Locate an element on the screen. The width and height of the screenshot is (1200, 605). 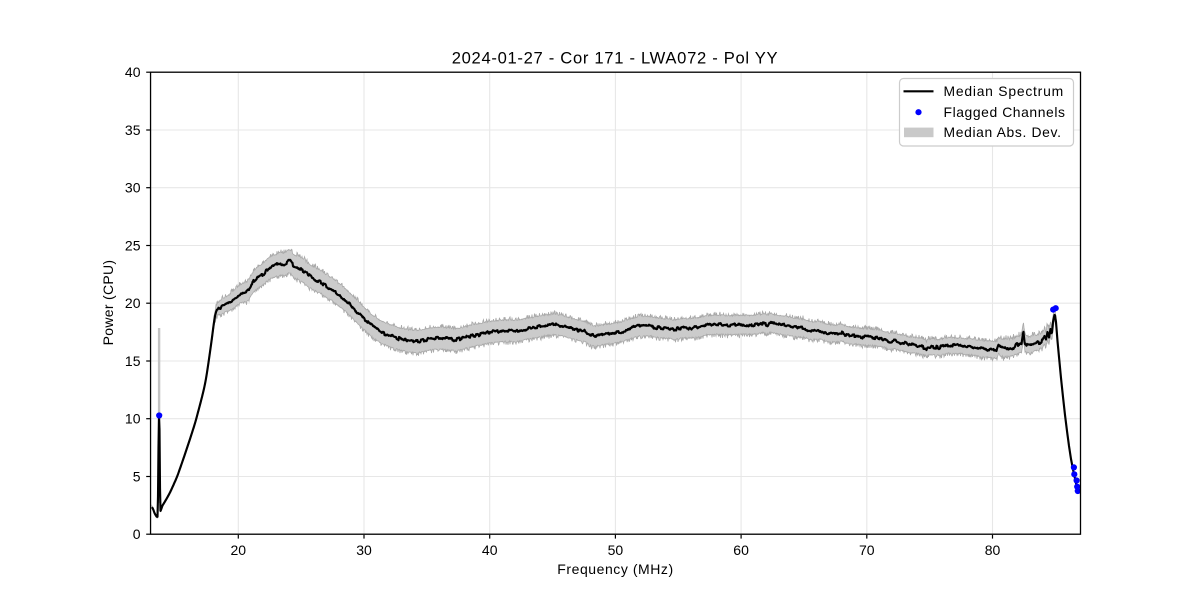
svg-text: Power (CPU) is located at coordinates (108, 303).